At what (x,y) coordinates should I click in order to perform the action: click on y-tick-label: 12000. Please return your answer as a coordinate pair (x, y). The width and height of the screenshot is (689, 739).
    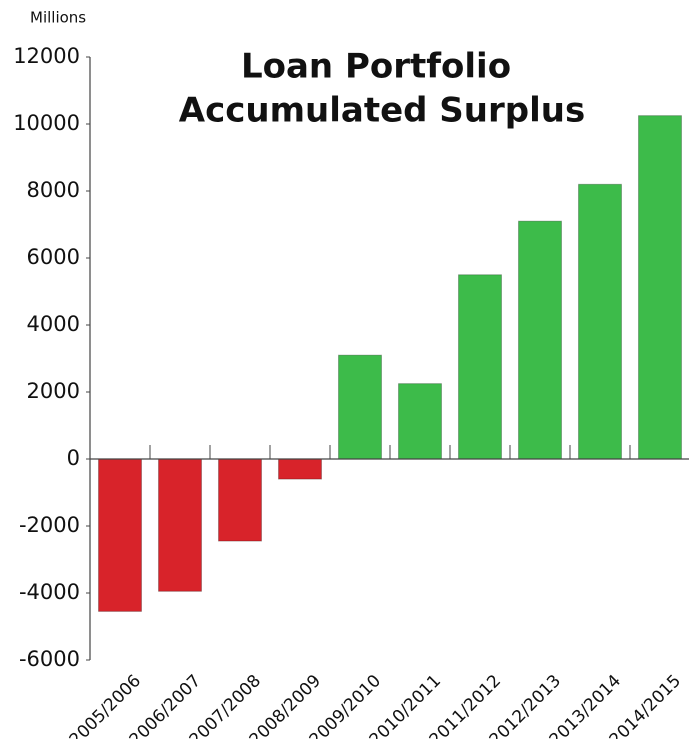
    Looking at the image, I should click on (46, 56).